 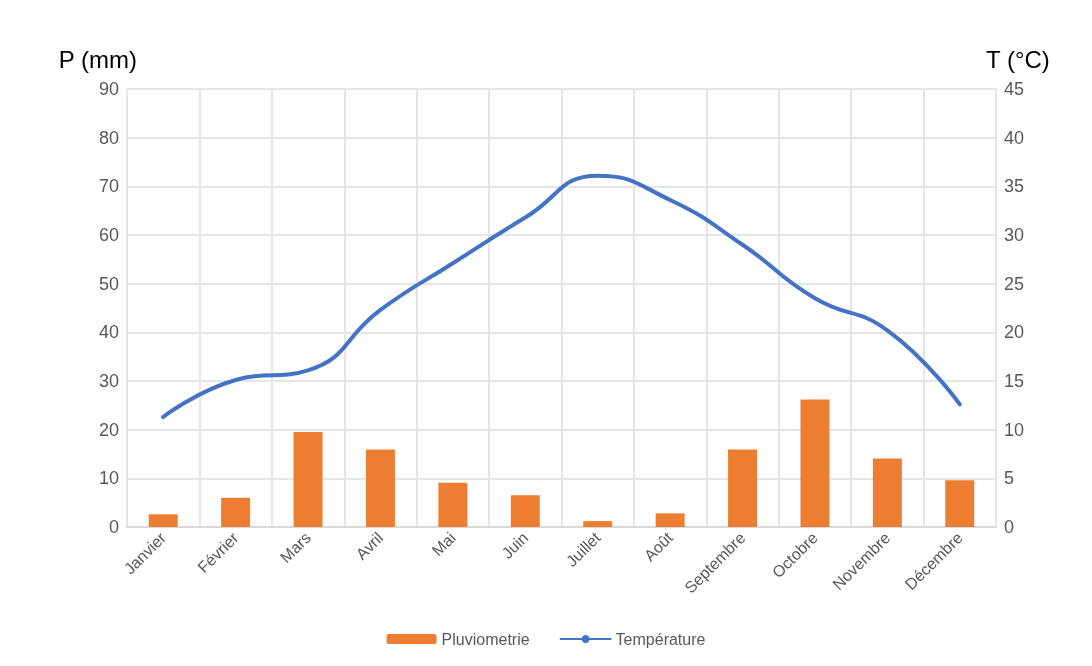 I want to click on y2-tick-label: 45, so click(x=1014, y=89).